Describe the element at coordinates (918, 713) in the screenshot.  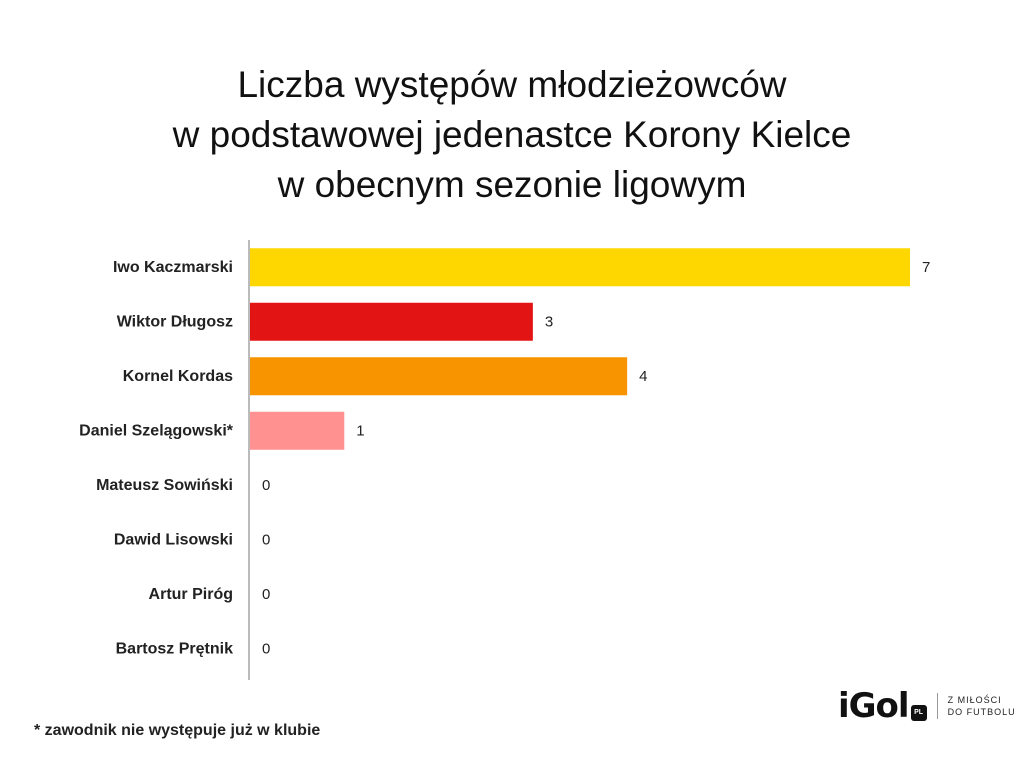
I see `logo-badge: PL` at that location.